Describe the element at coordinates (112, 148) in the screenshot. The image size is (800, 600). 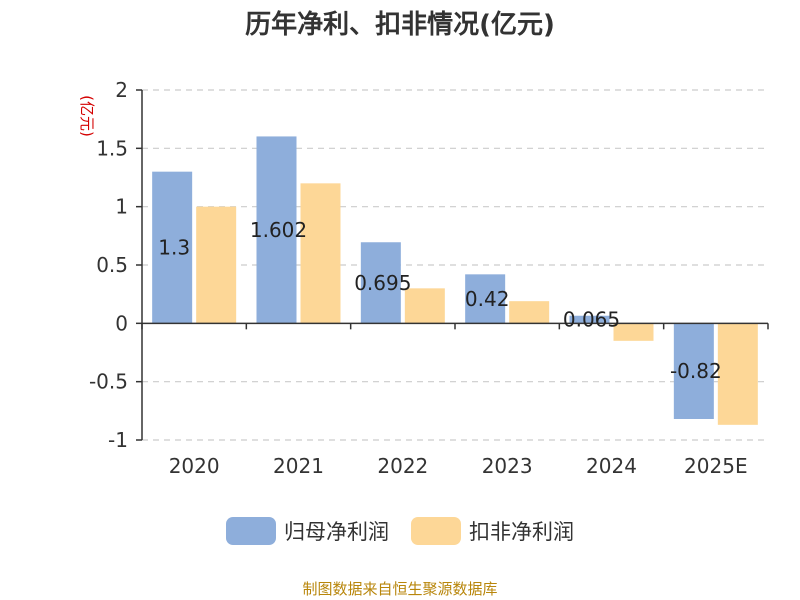
I see `y-tick-label: 1.5` at that location.